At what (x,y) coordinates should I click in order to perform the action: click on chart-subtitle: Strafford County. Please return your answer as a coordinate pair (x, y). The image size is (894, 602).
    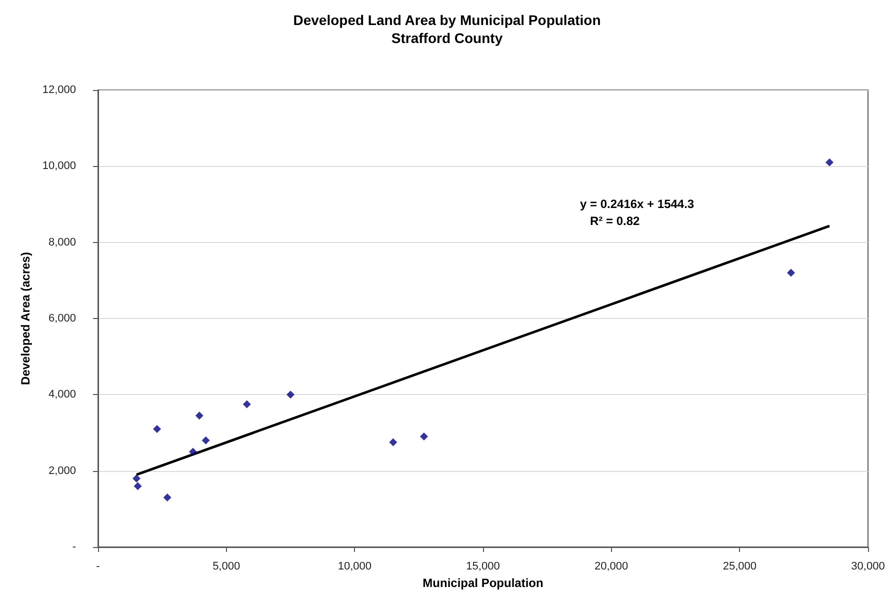
    Looking at the image, I should click on (447, 38).